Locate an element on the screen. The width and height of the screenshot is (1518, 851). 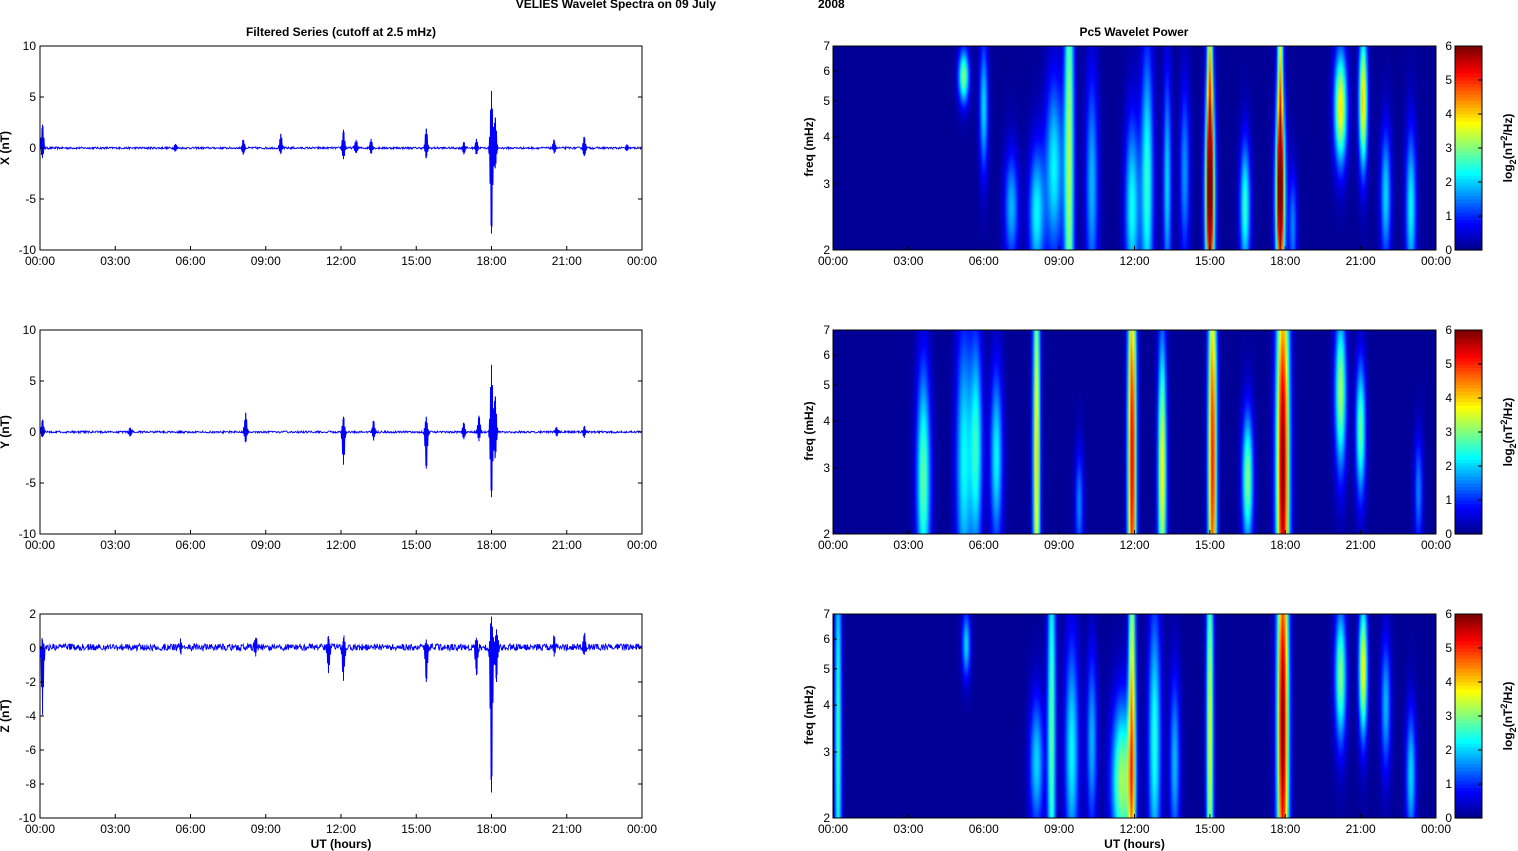
y-tick-label: 2 is located at coordinates (826, 818).